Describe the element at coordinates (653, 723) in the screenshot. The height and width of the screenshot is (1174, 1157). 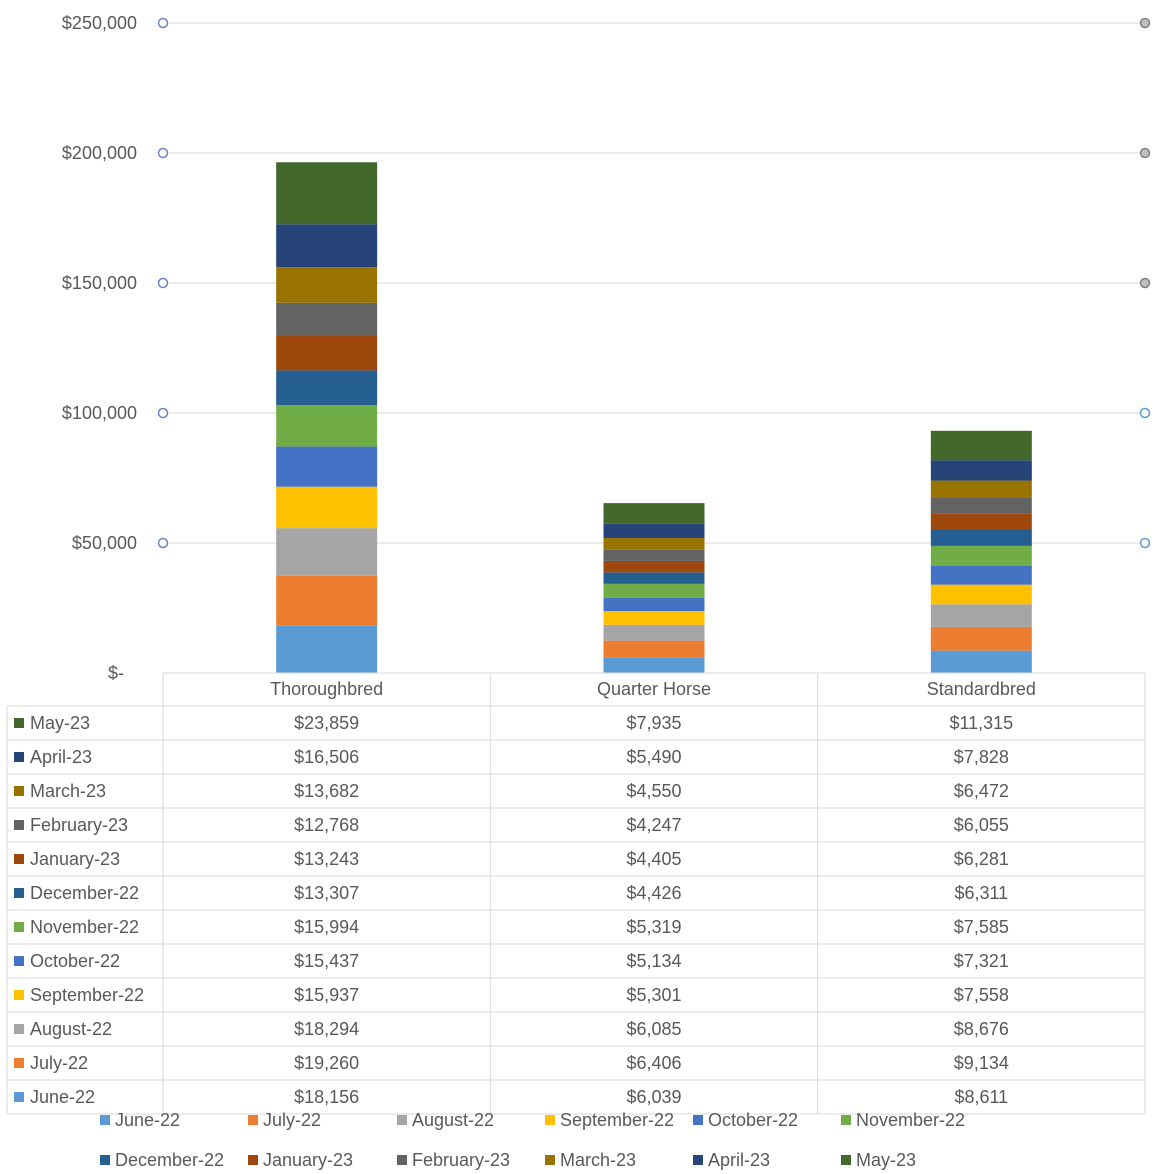
I see `table-cell: $7,935` at that location.